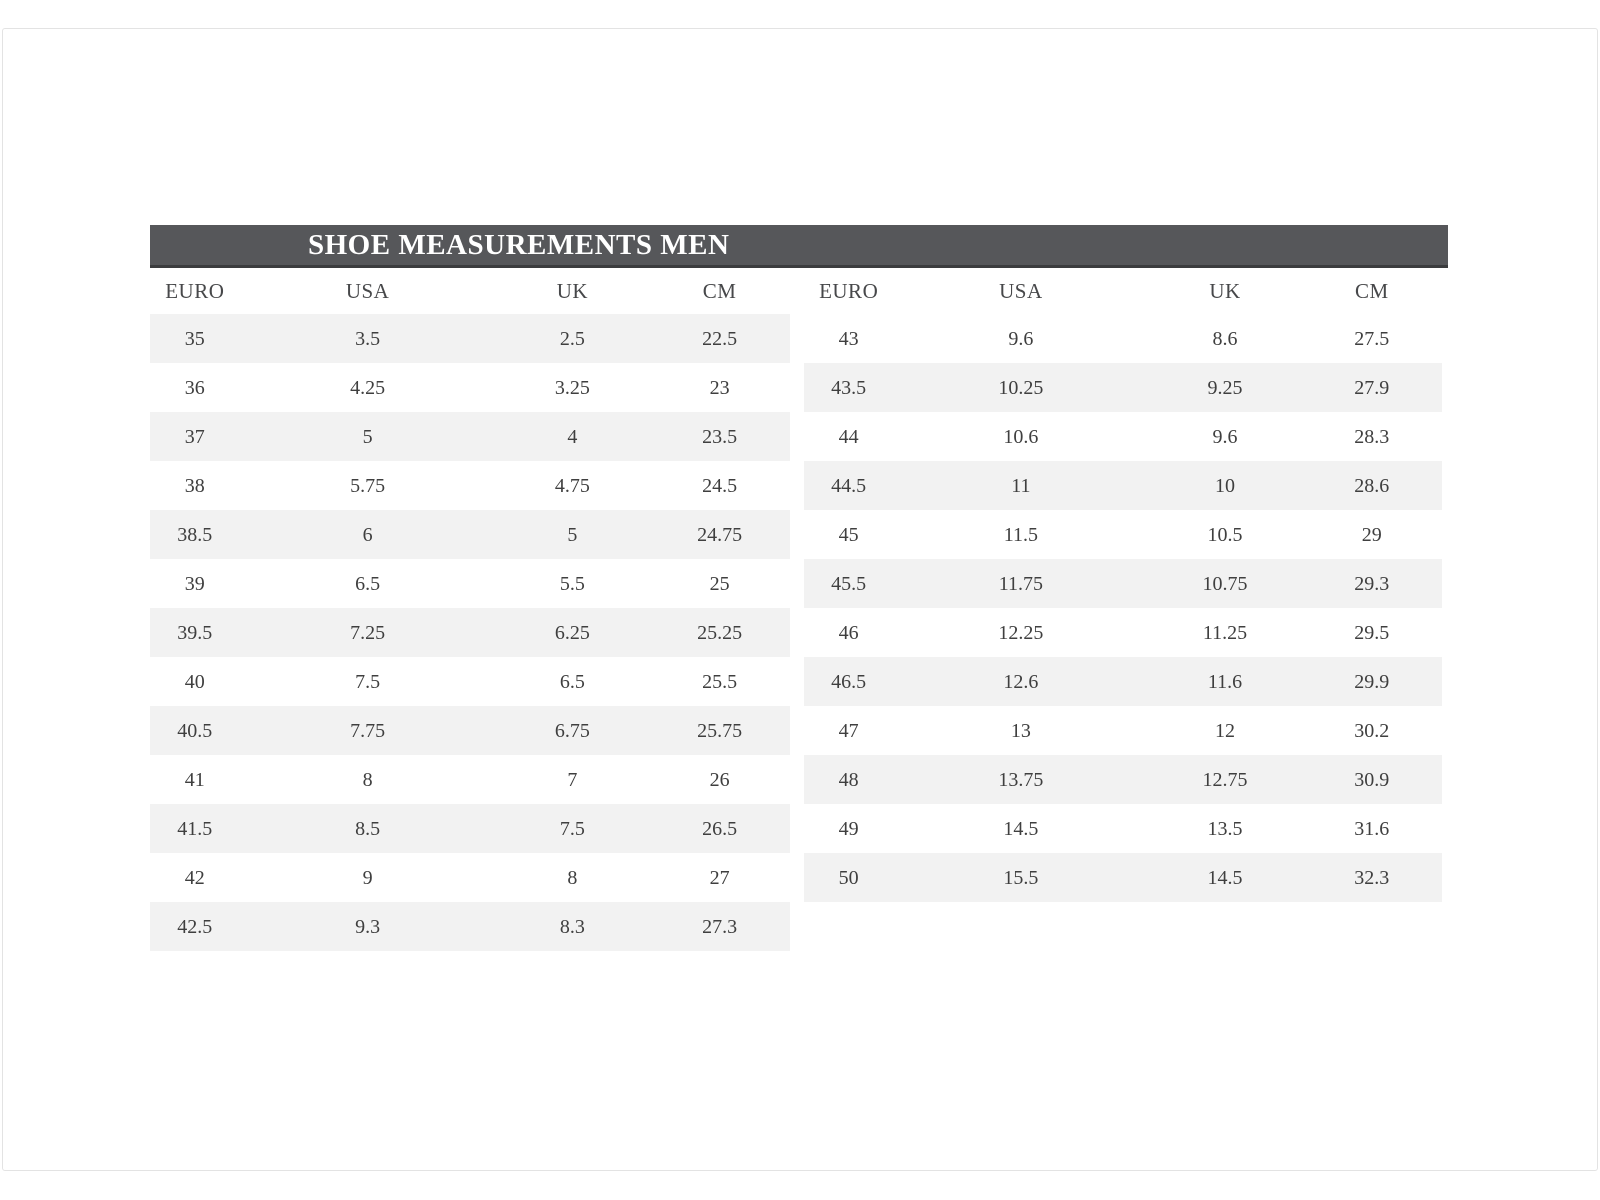  Describe the element at coordinates (470, 387) in the screenshot. I see `table-row: 36 4.25 3.25 23` at that location.